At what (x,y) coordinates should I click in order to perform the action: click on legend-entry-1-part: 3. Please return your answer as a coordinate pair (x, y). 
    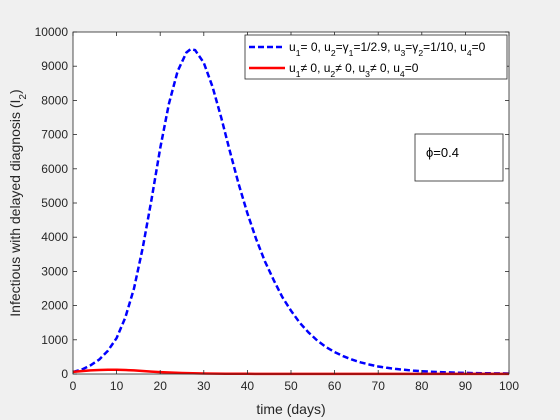
    Looking at the image, I should click on (403, 53).